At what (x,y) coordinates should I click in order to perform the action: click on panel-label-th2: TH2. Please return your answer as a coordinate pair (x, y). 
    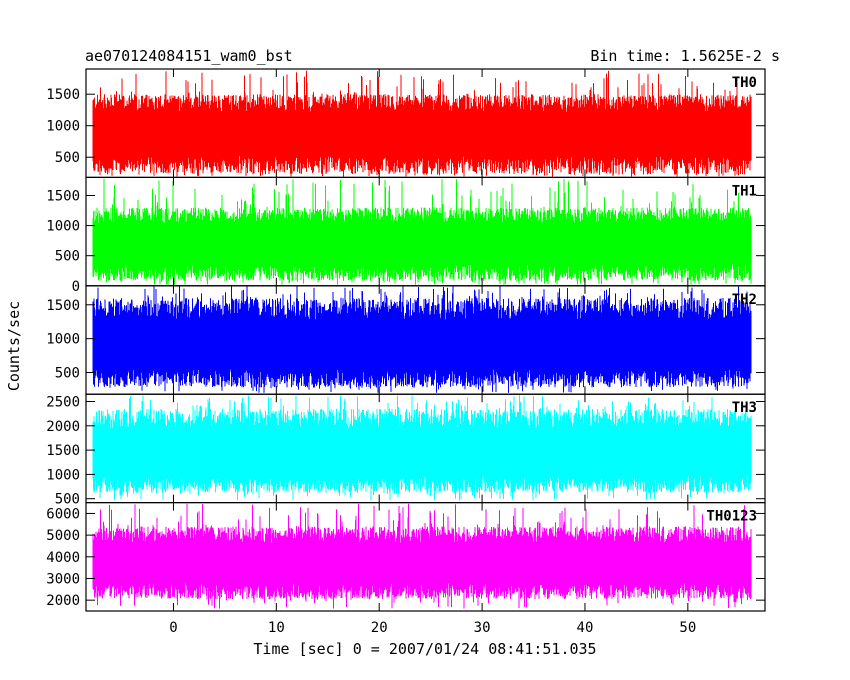
    Looking at the image, I should click on (744, 300).